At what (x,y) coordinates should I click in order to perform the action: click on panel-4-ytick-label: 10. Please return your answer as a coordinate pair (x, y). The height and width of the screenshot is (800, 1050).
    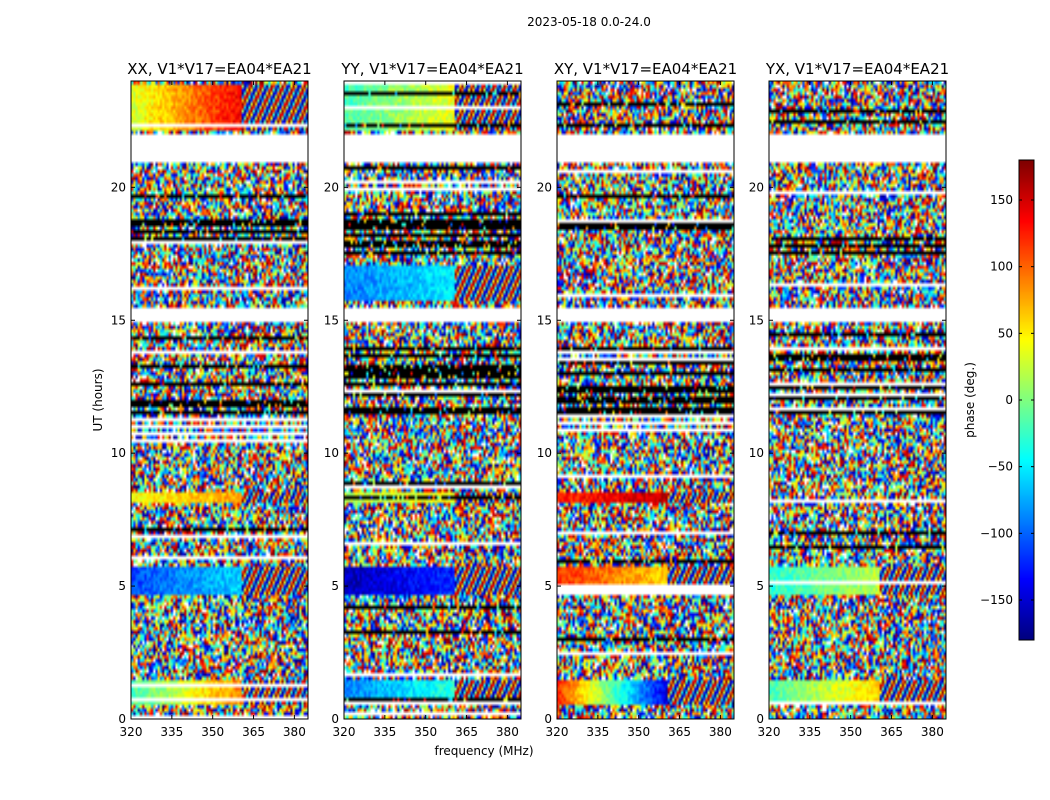
    Looking at the image, I should click on (756, 453).